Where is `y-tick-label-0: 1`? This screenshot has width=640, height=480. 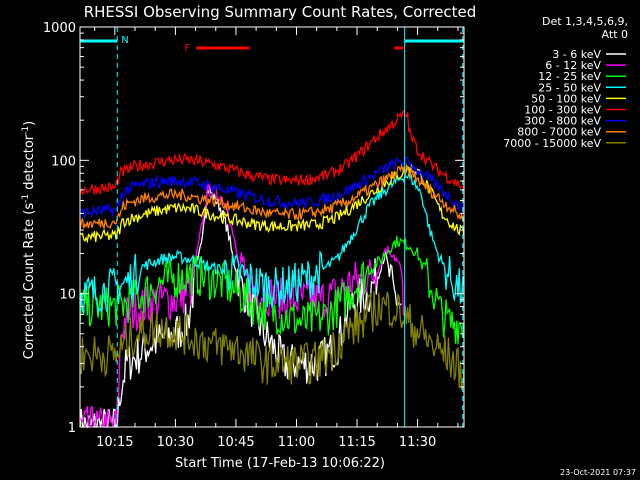 y-tick-label-0: 1 is located at coordinates (72, 428).